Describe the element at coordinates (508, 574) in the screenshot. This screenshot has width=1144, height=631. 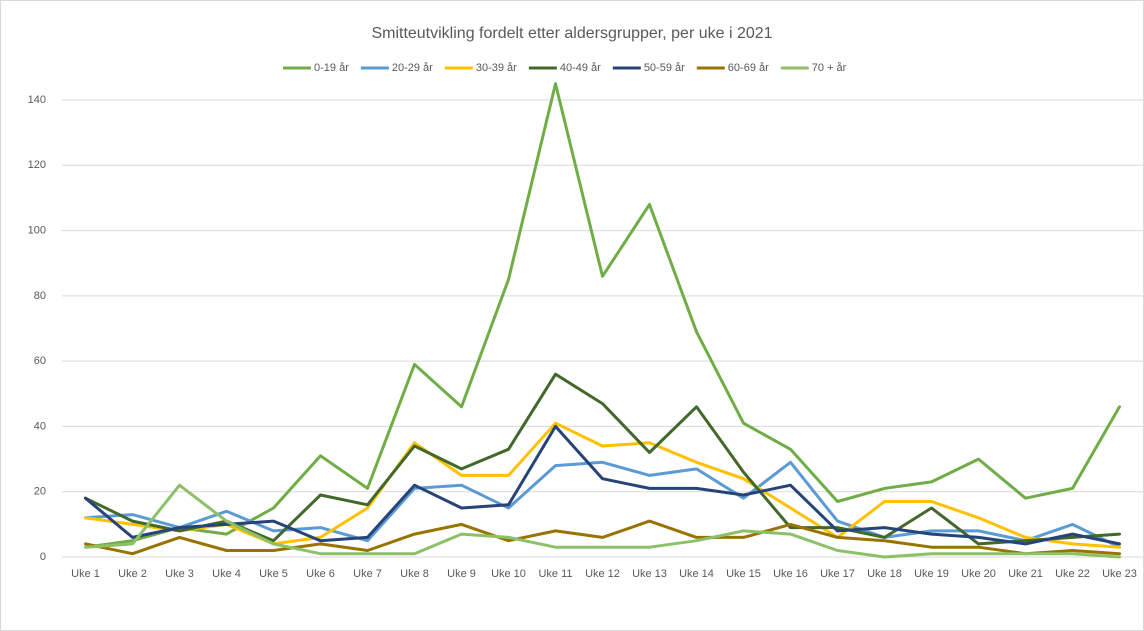
I see `x-tick-label: Uke 10` at that location.